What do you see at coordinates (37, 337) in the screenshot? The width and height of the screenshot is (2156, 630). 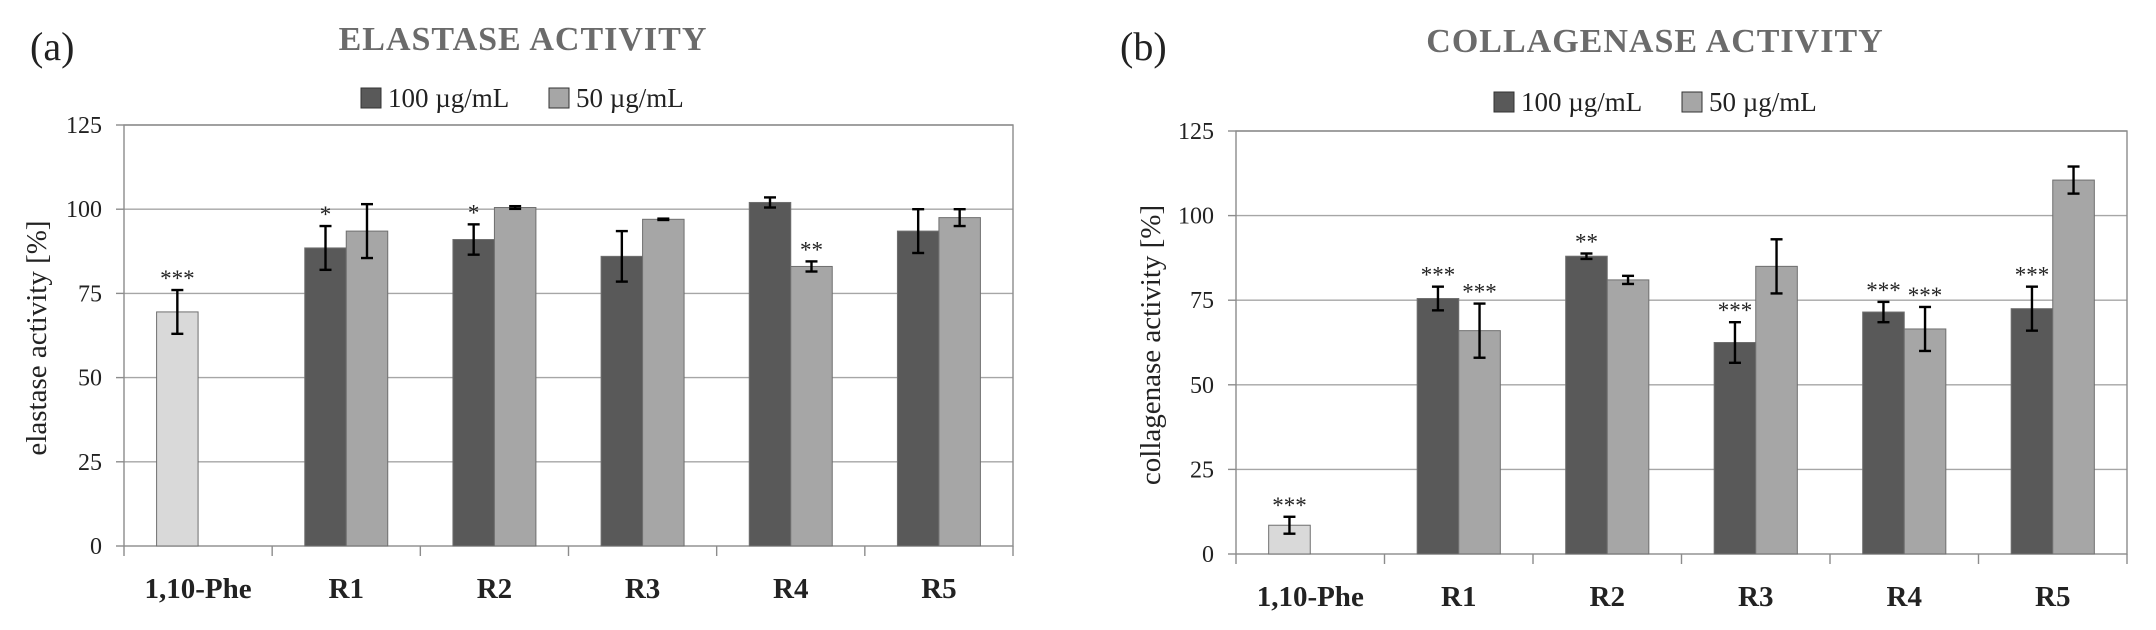 I see `y-axis-label: elastase activity [%]` at bounding box center [37, 337].